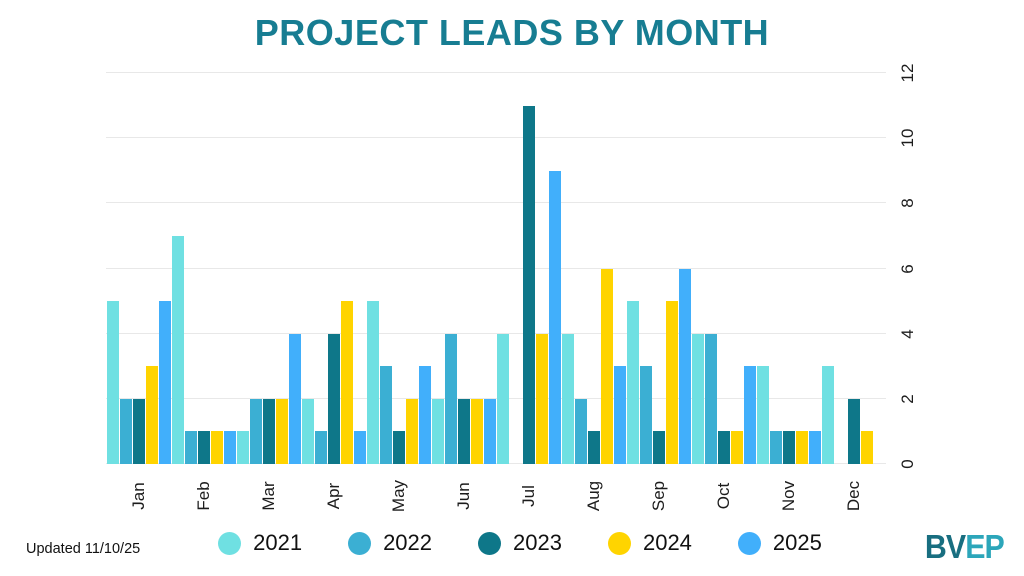  I want to click on bar-2023-Aug, so click(593, 447).